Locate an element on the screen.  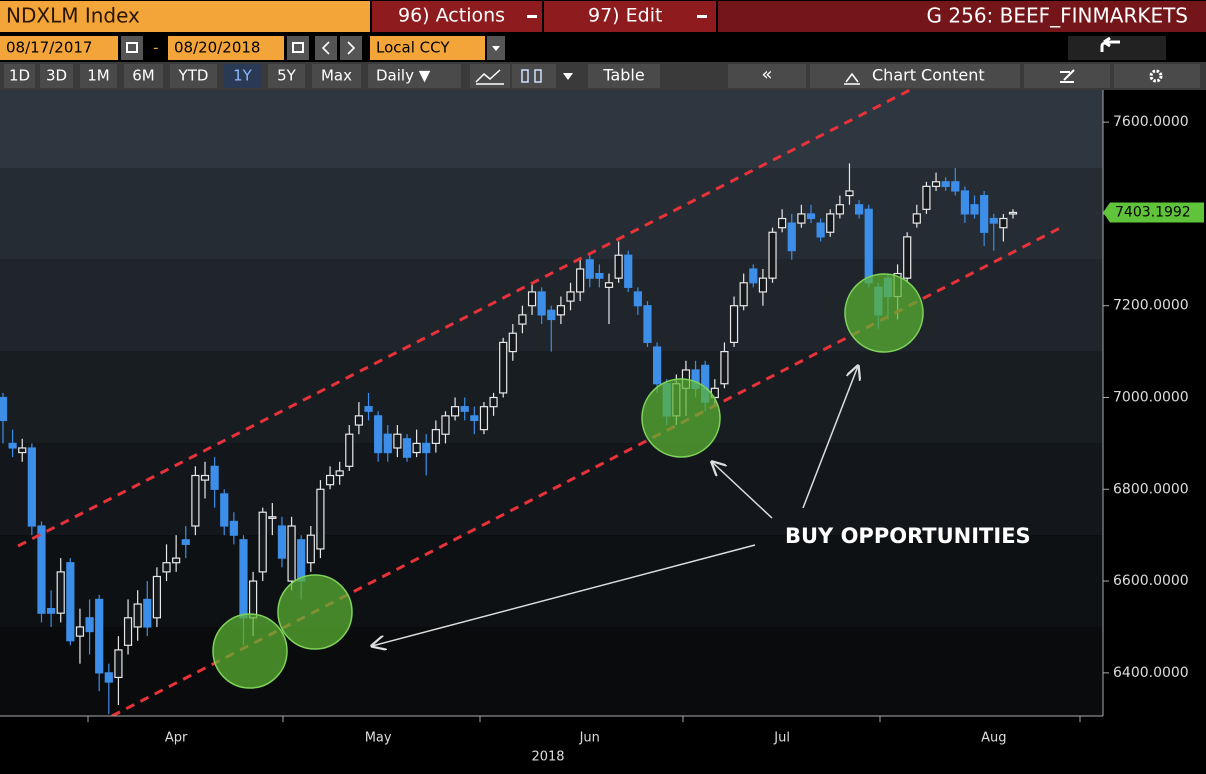
period-label: 1Y is located at coordinates (243, 76).